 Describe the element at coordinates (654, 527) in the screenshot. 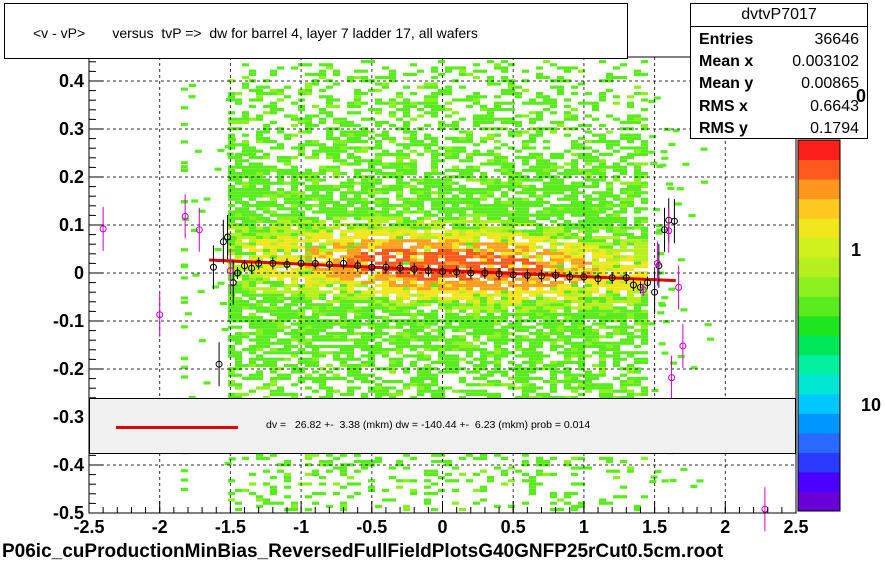

I see `x-tick-label: 1.5` at that location.